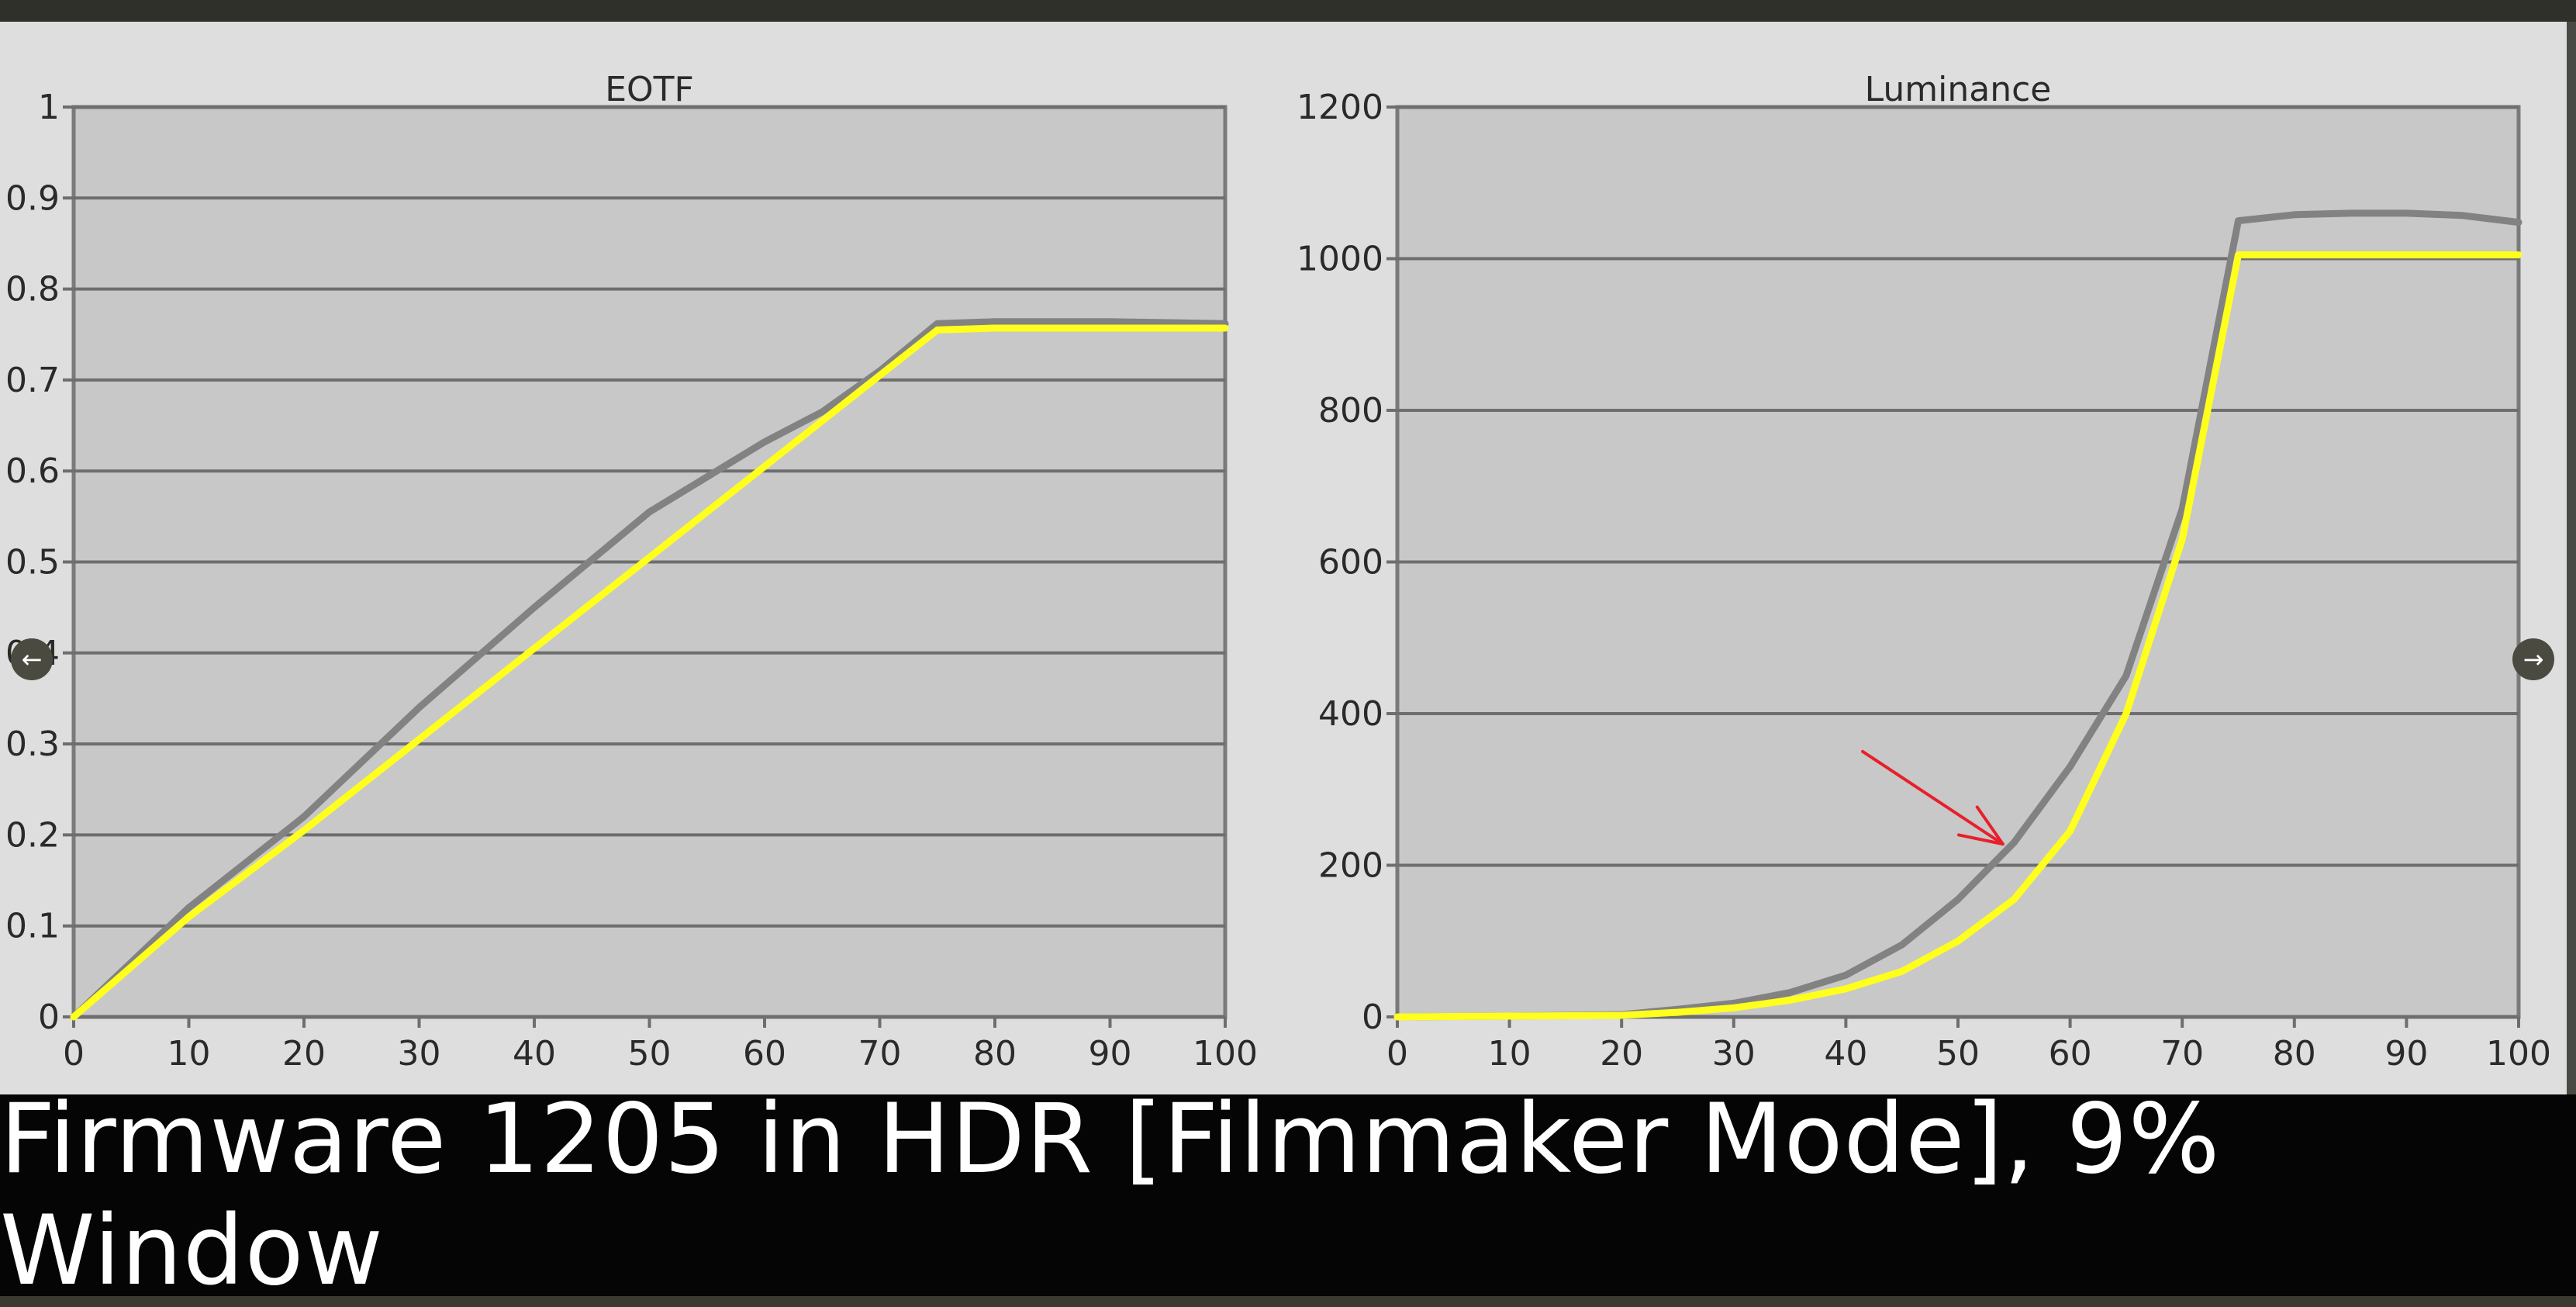 This screenshot has height=1307, width=2576. I want to click on next-slide-button: →, so click(2533, 659).